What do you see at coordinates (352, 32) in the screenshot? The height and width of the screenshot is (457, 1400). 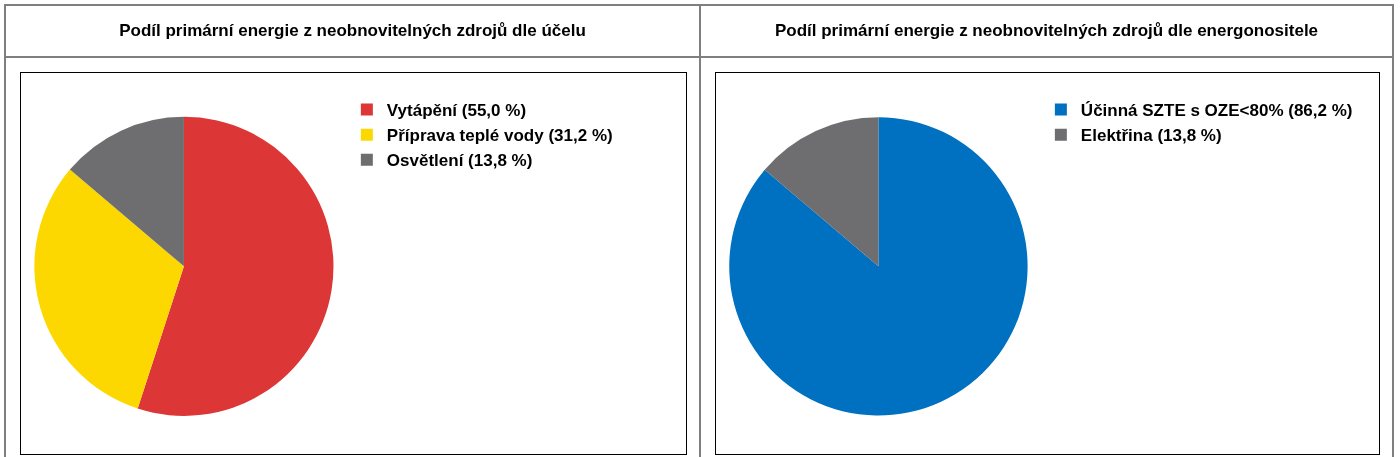 I see `chart-title: Podíl primární energie z neobnovitelných zdrojů dle účelu` at bounding box center [352, 32].